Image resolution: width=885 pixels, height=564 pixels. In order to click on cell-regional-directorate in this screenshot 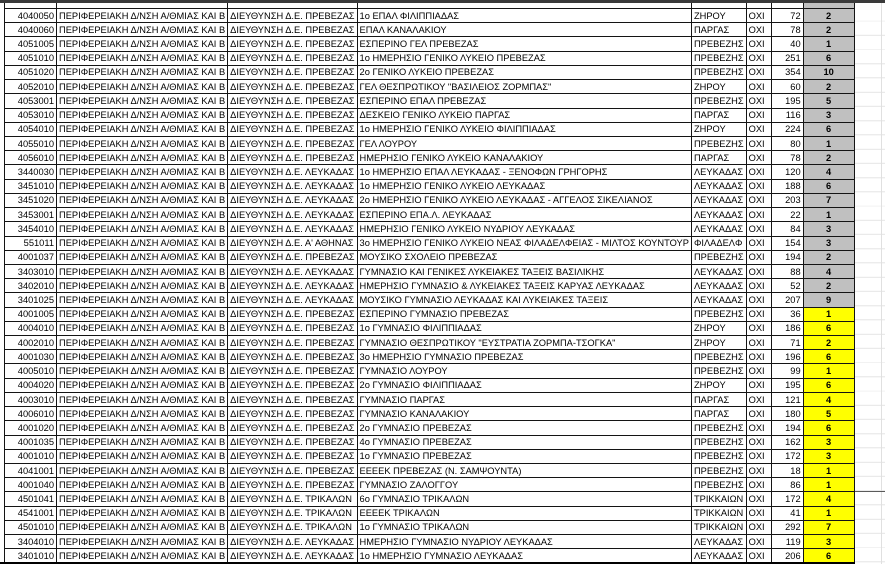, I will do `click(142, 4)`.